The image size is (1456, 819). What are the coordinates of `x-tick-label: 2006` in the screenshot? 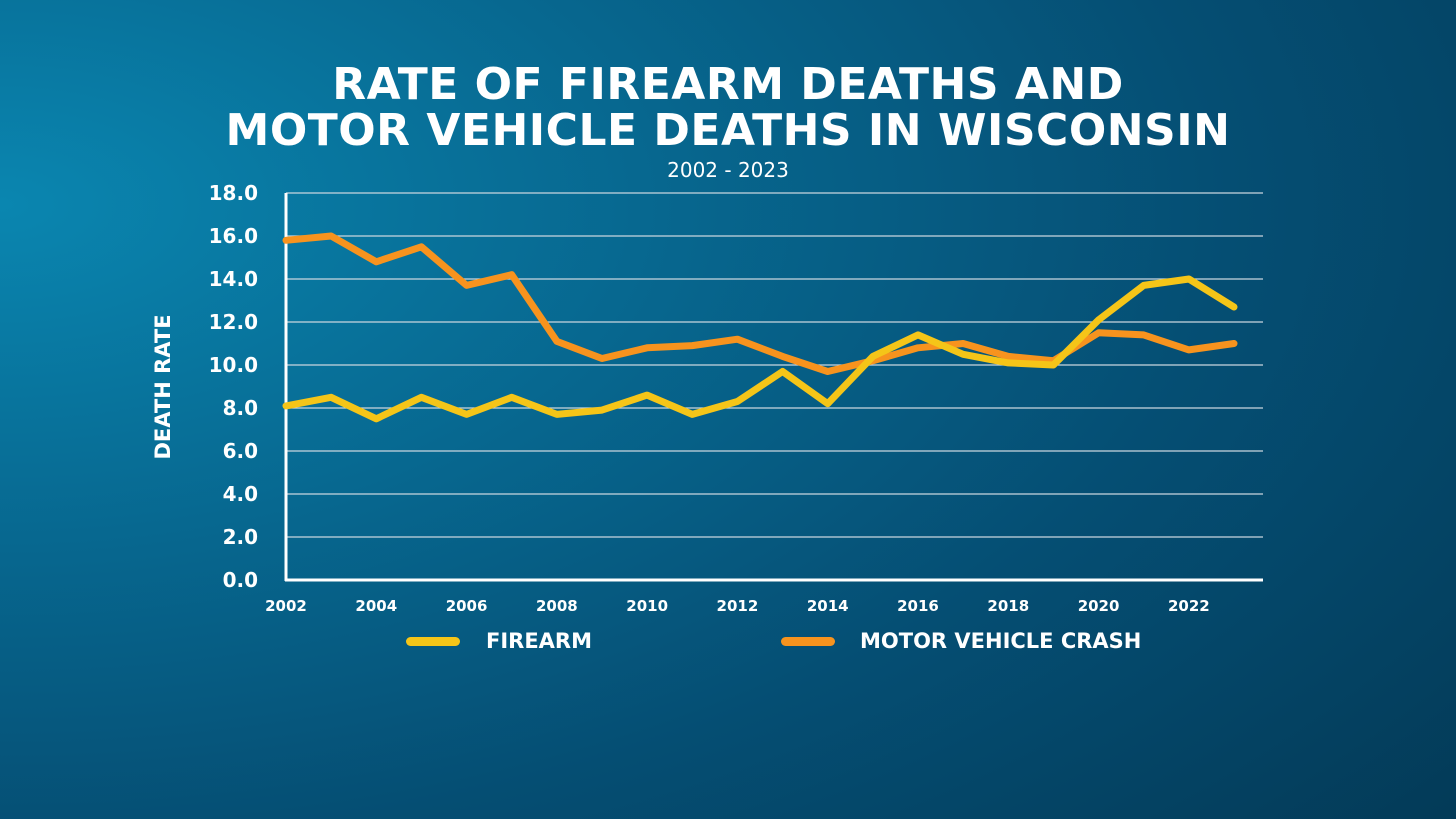 It's located at (467, 606).